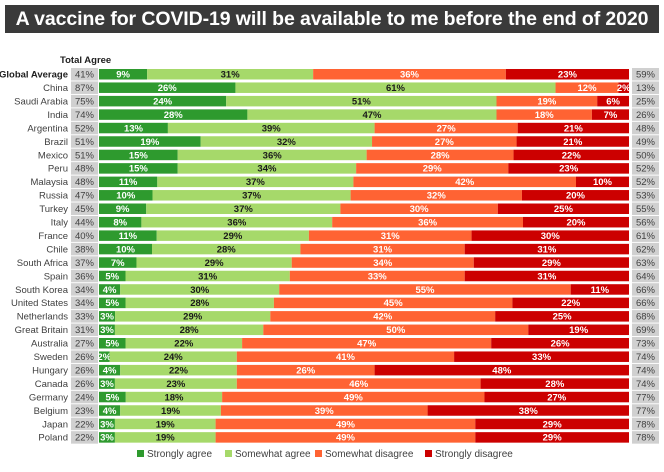 The image size is (664, 472). Describe the element at coordinates (345, 181) in the screenshot. I see `bar-row: Malaysia 48% 11% 37% 42% 10% 52%` at that location.